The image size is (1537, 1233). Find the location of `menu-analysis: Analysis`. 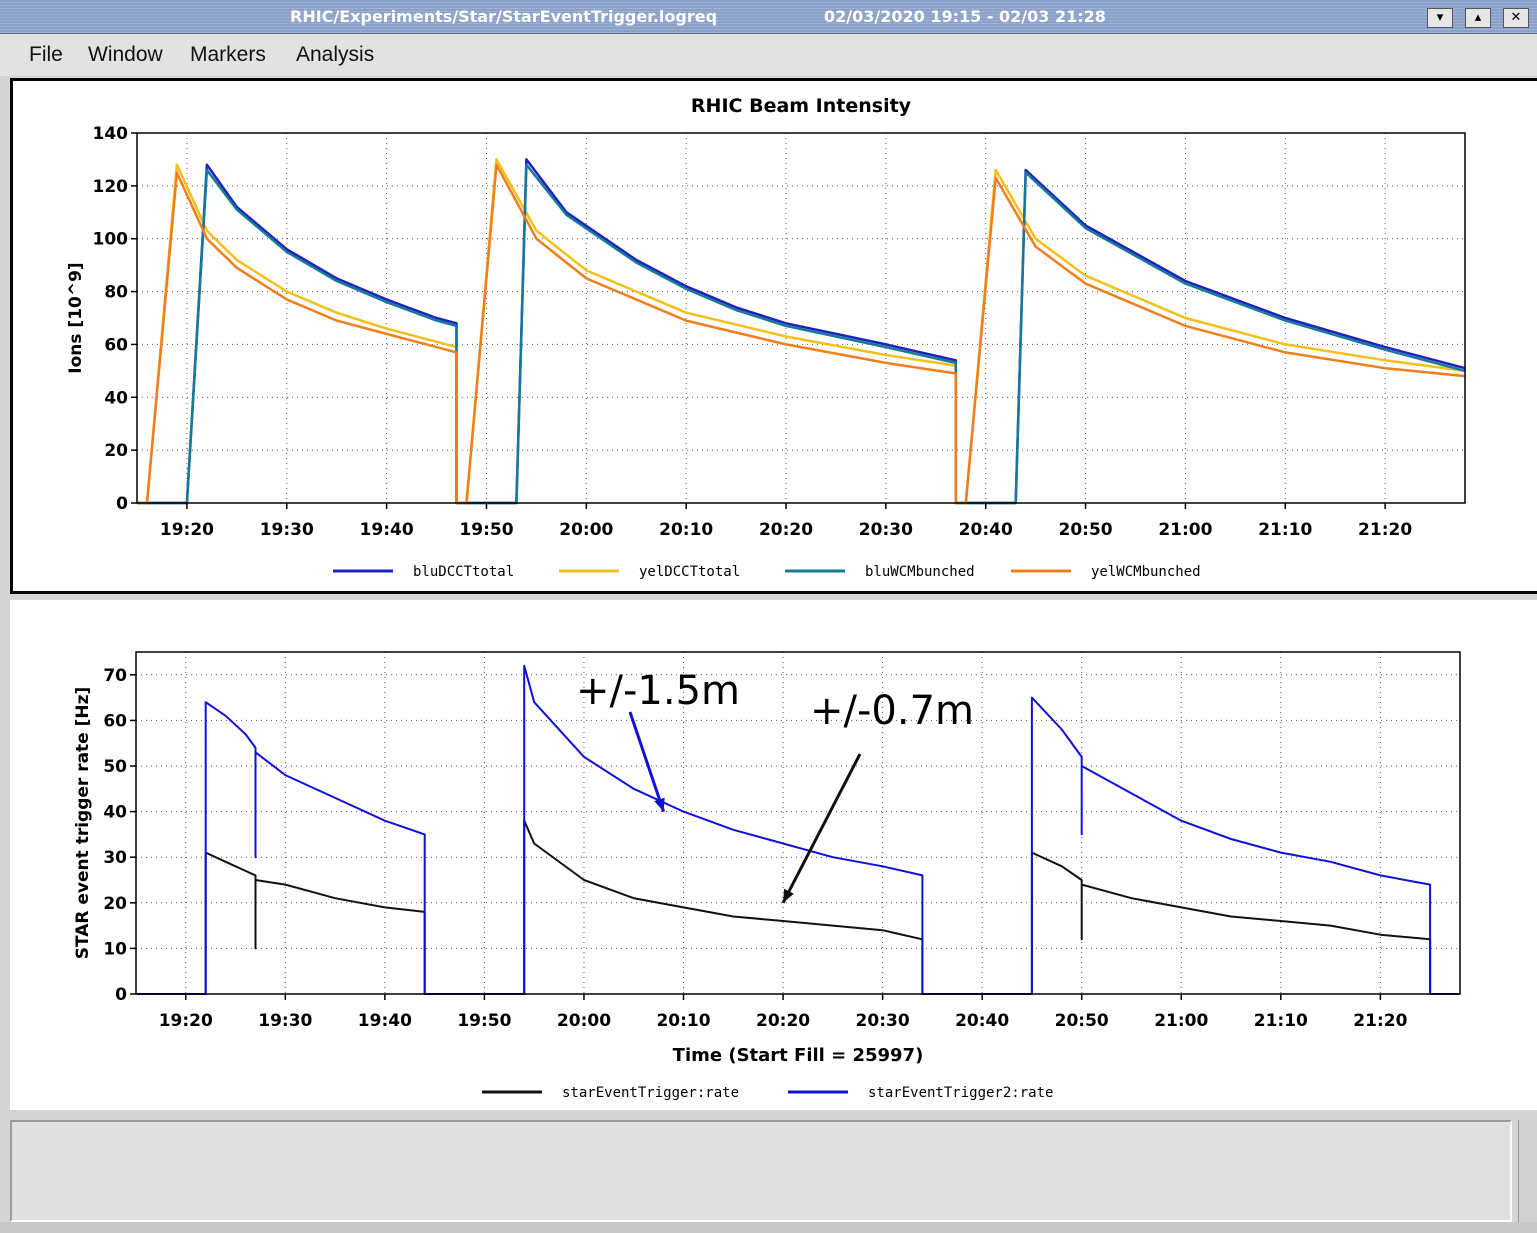

menu-analysis: Analysis is located at coordinates (335, 54).